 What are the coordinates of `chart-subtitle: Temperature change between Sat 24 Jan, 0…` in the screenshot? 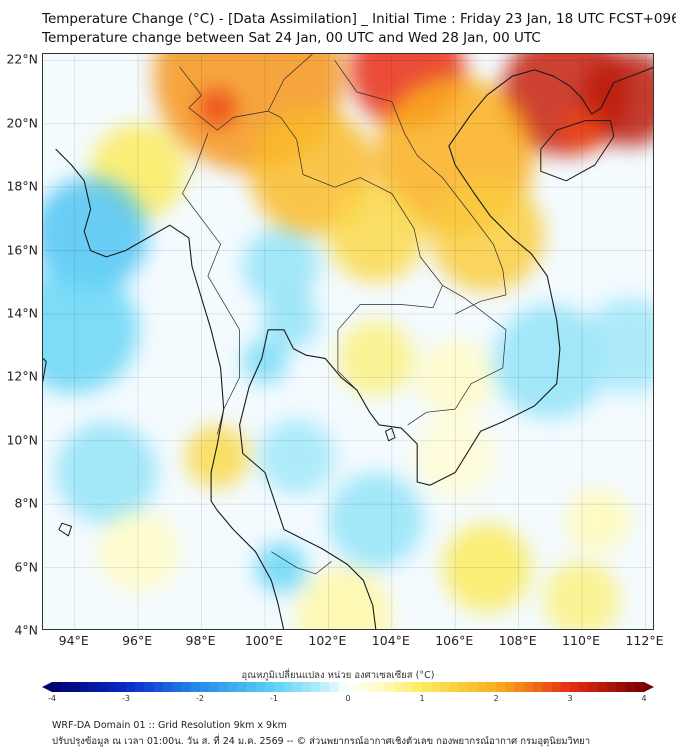 It's located at (291, 38).